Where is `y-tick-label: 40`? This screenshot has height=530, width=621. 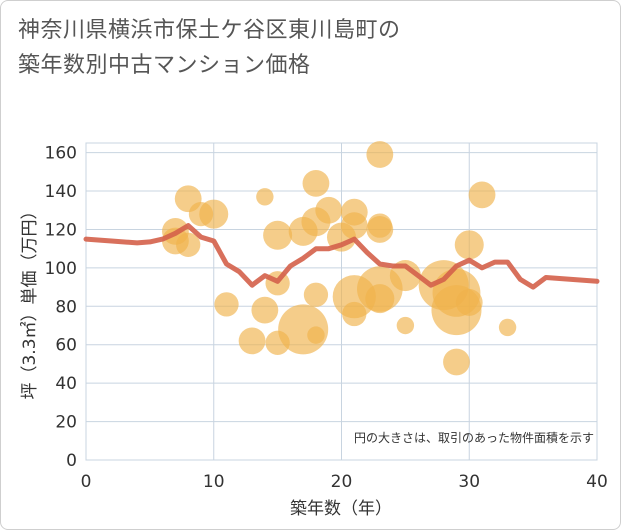 y-tick-label: 40 is located at coordinates (66, 384).